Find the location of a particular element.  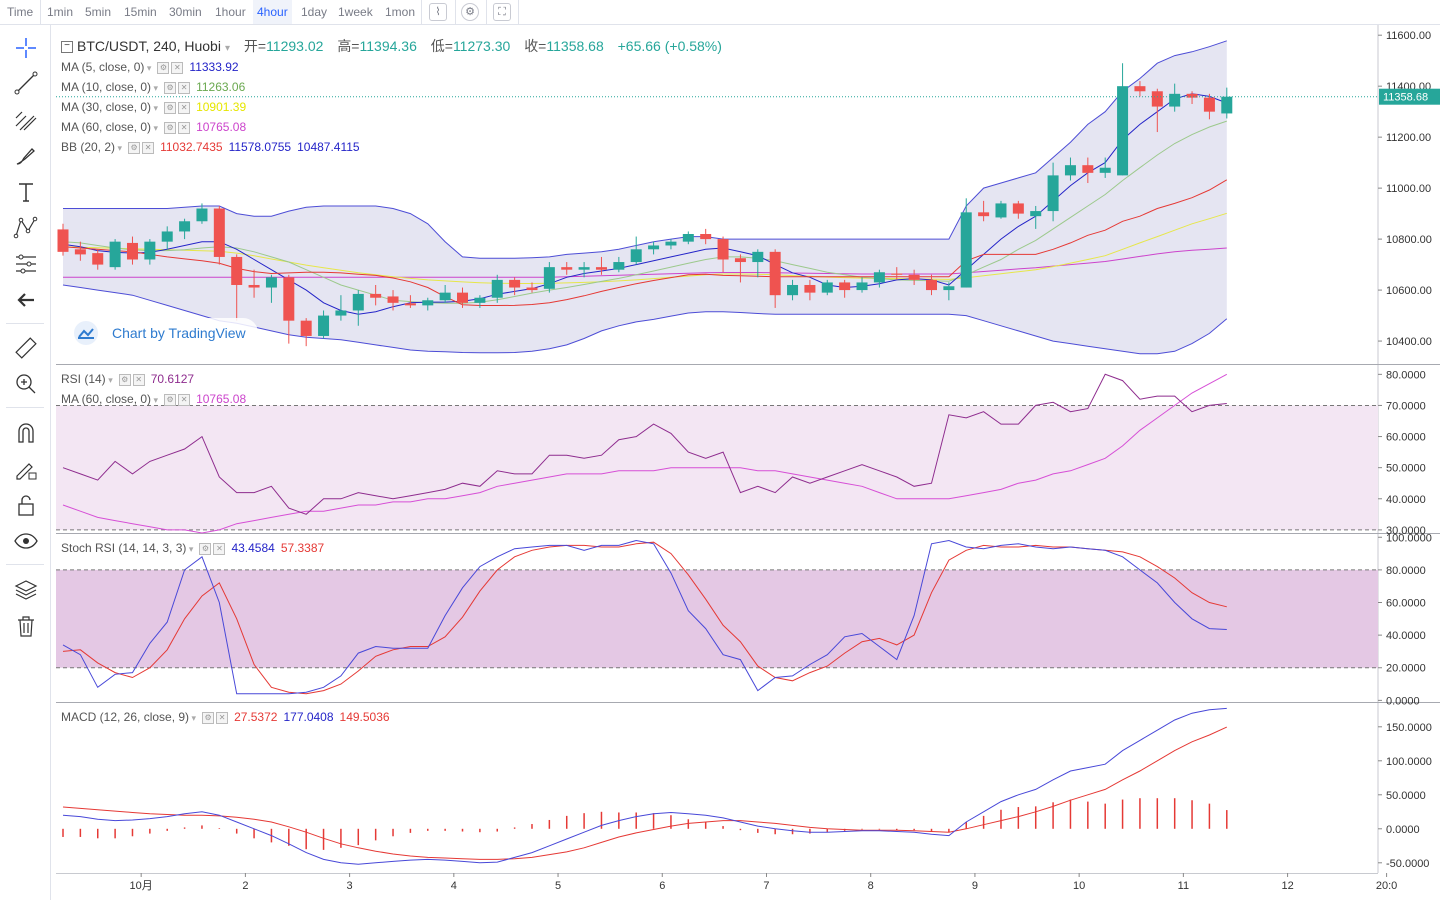

x-tick-label: 12 is located at coordinates (1287, 886).